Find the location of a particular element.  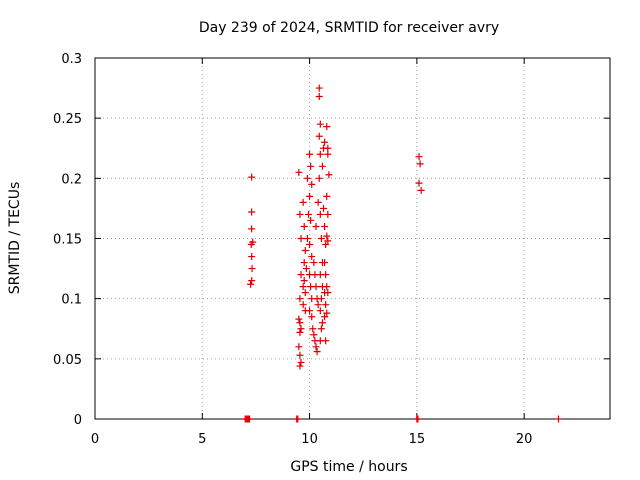

y-tick-label: 0.3 is located at coordinates (71, 59).